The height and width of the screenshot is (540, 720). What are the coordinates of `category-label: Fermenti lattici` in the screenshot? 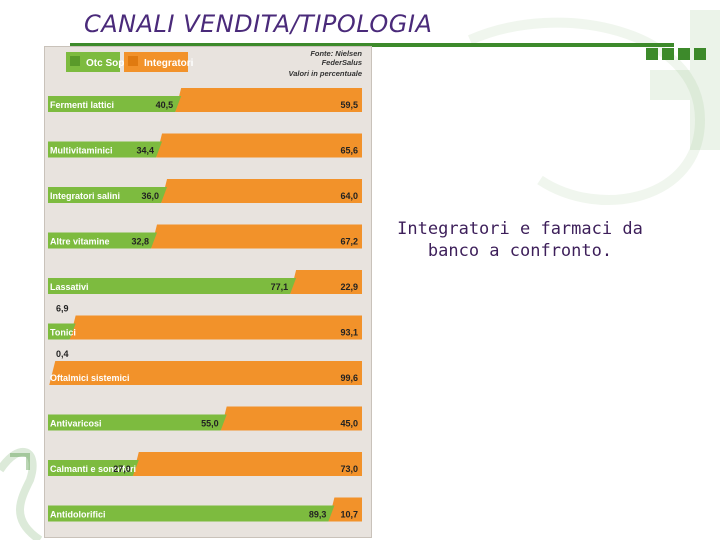 It's located at (82, 105).